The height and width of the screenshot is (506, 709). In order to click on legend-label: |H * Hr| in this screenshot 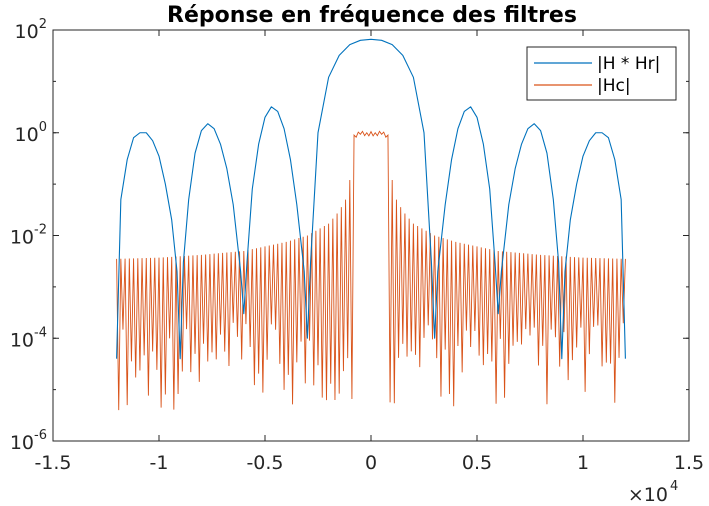, I will do `click(628, 64)`.